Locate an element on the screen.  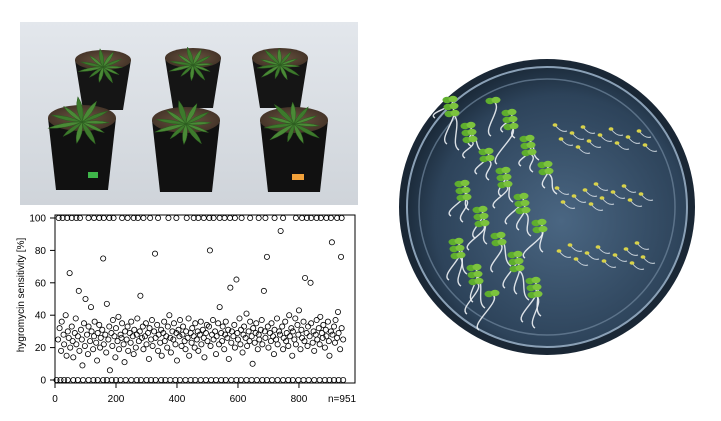
x-tick-label: 400 is located at coordinates (177, 399).